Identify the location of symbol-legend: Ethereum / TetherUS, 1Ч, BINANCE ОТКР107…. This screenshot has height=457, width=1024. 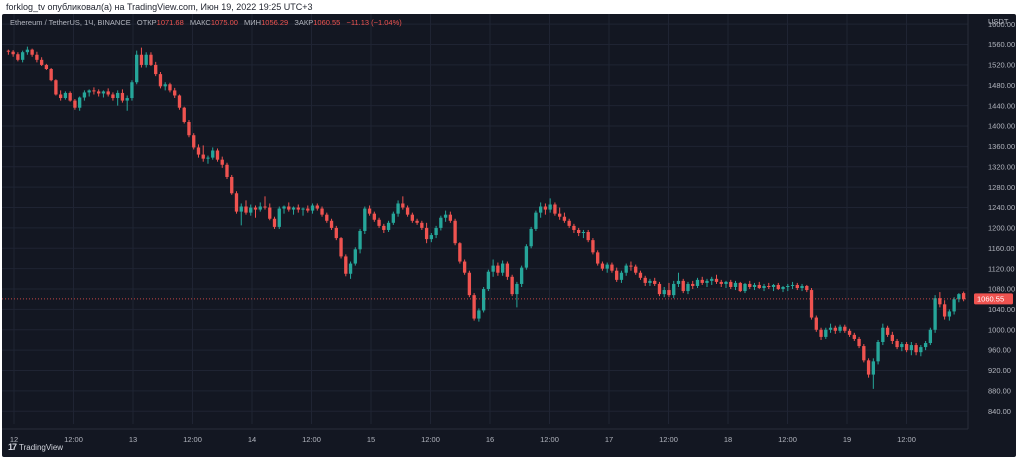
(206, 22).